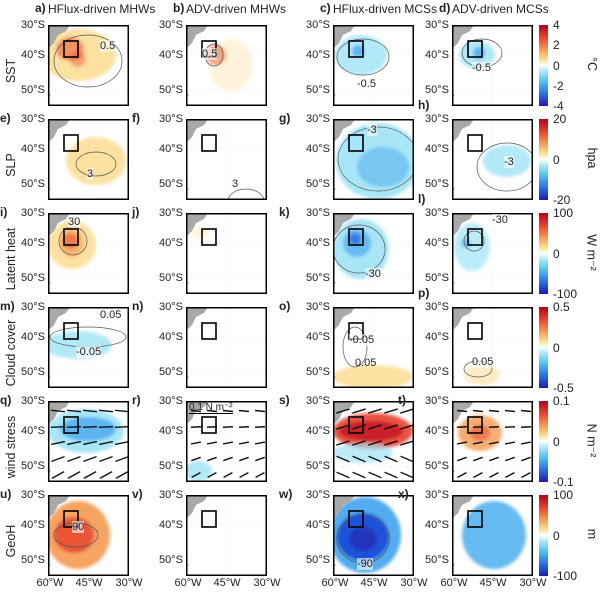 This screenshot has height=600, width=600. Describe the element at coordinates (211, 408) in the screenshot. I see `reference-vector-label: 0.1 N m⁻²` at that location.